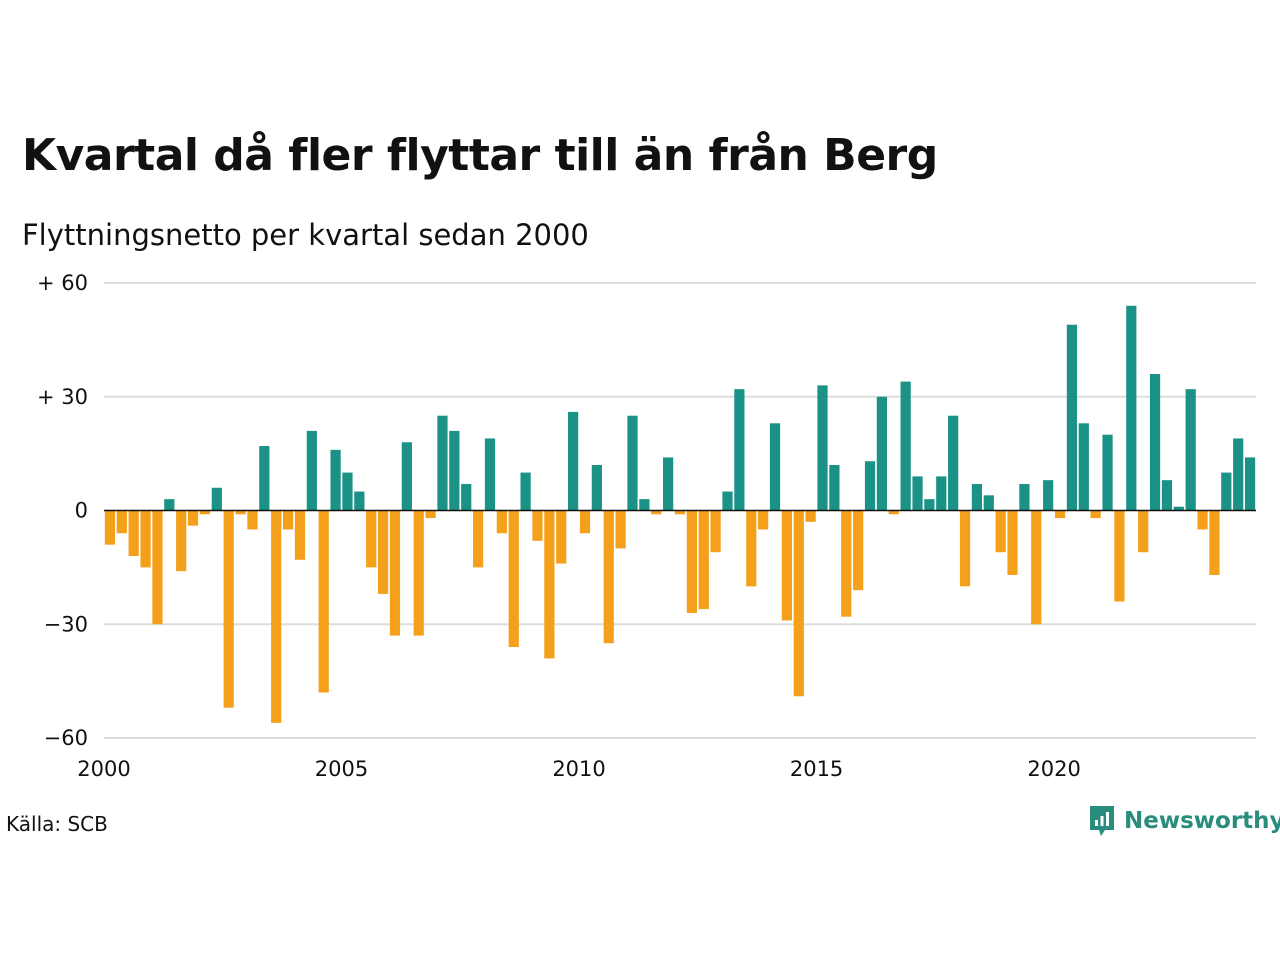  Describe the element at coordinates (988, 503) in the screenshot. I see `bar-2018Q3` at that location.